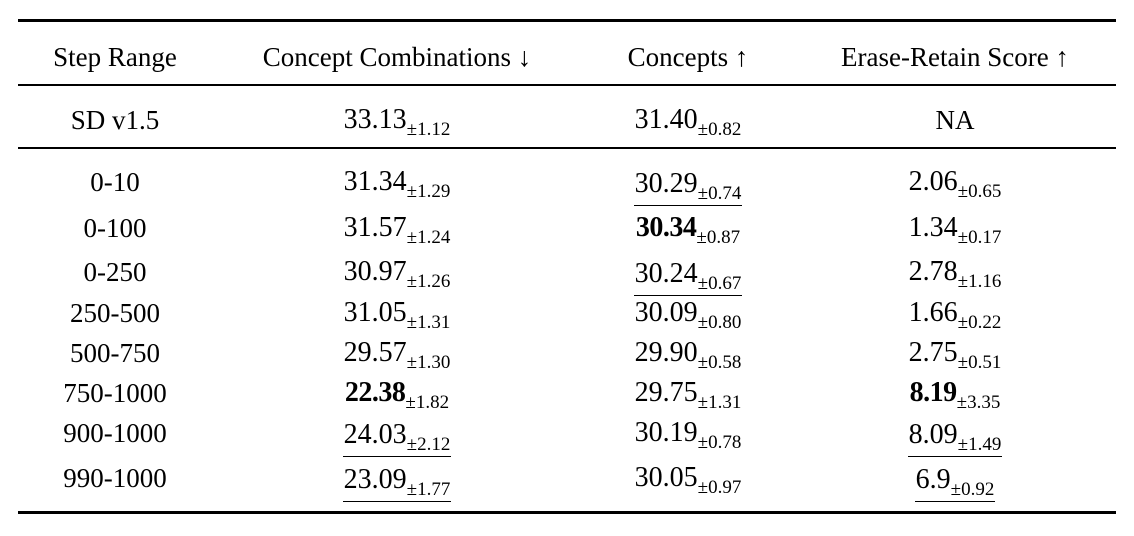  I want to click on mean-value: 24.03, so click(375, 434).